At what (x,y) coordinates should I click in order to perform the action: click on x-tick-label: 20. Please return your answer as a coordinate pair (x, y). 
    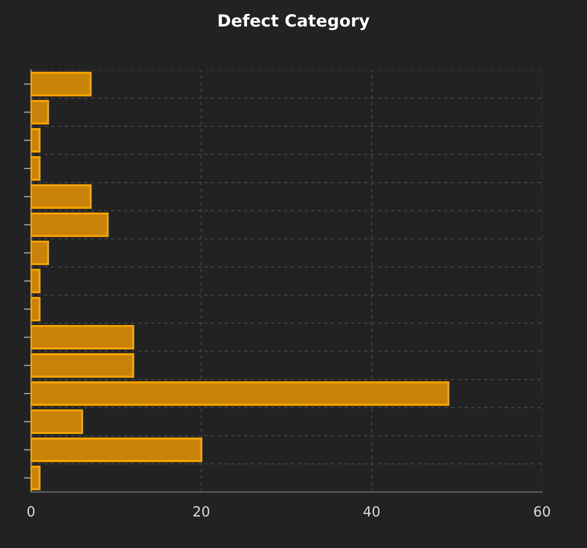
    Looking at the image, I should click on (202, 511).